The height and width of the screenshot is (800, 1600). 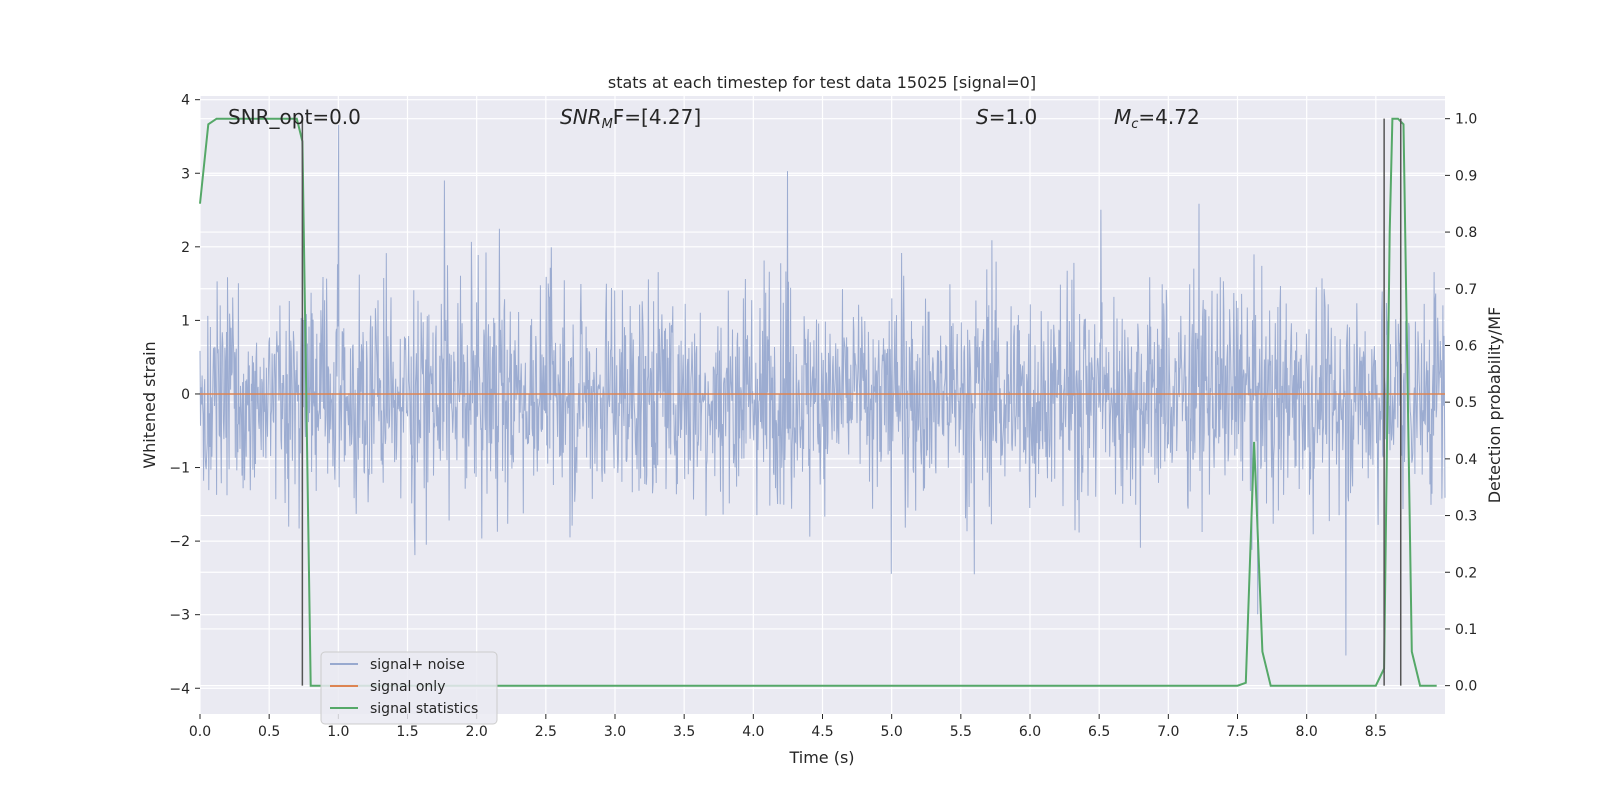 I want to click on x-tick-label-14: 7.0, so click(x=1168, y=732).